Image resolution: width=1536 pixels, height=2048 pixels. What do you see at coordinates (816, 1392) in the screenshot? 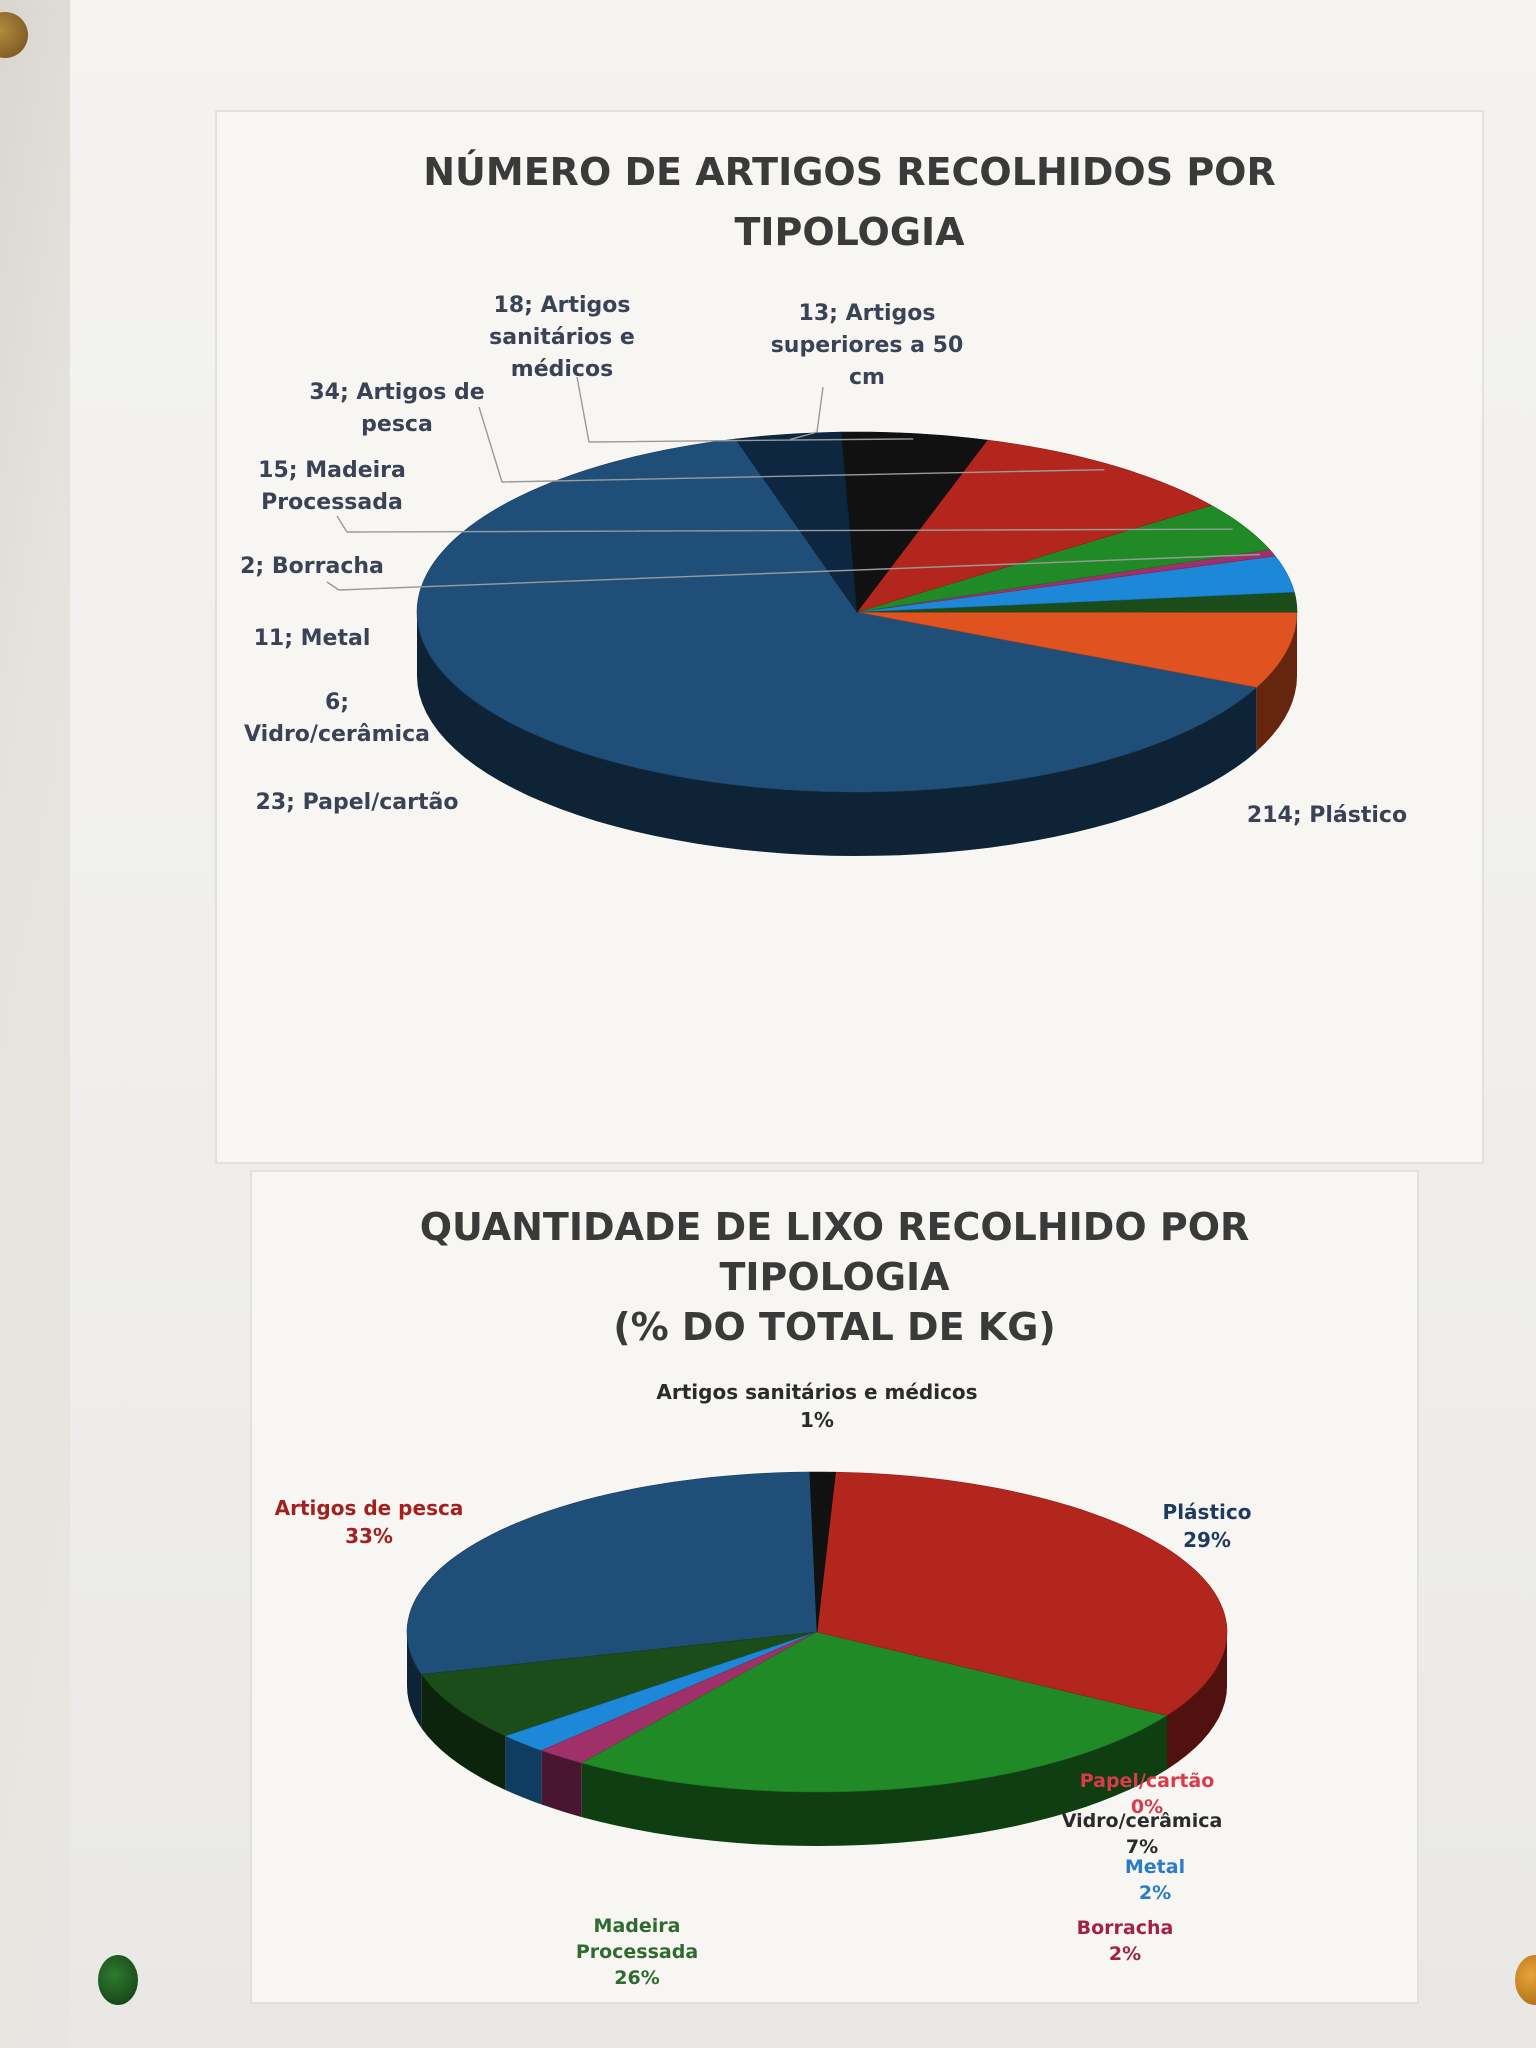
I see `data-label-line: Artigos sanitários e médicos` at bounding box center [816, 1392].